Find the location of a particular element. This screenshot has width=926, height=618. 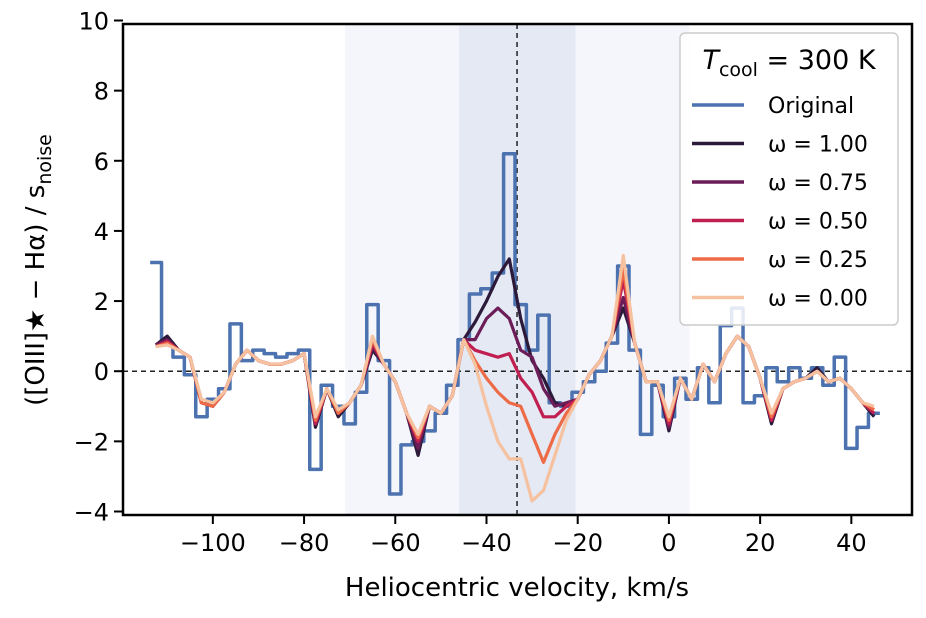

x-tick-label: −20 is located at coordinates (577, 543).